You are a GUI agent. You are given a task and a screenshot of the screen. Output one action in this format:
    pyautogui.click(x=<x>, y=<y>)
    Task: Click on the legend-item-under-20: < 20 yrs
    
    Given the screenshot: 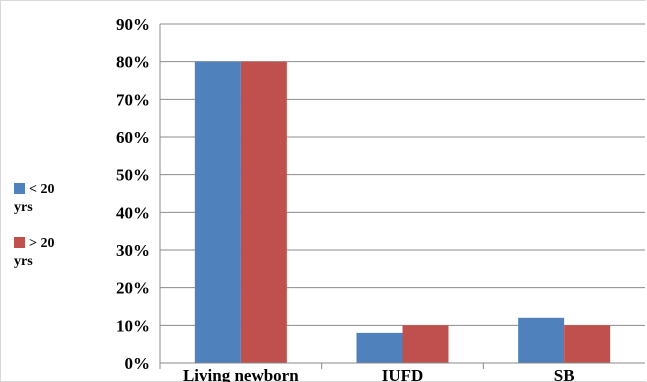 What is the action you would take?
    pyautogui.click(x=34, y=199)
    